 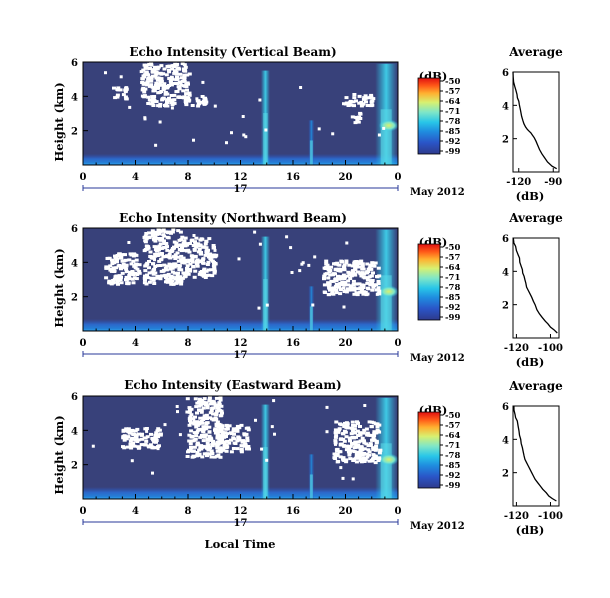 What do you see at coordinates (452, 416) in the screenshot?
I see `colorbar-tick-label: -50` at bounding box center [452, 416].